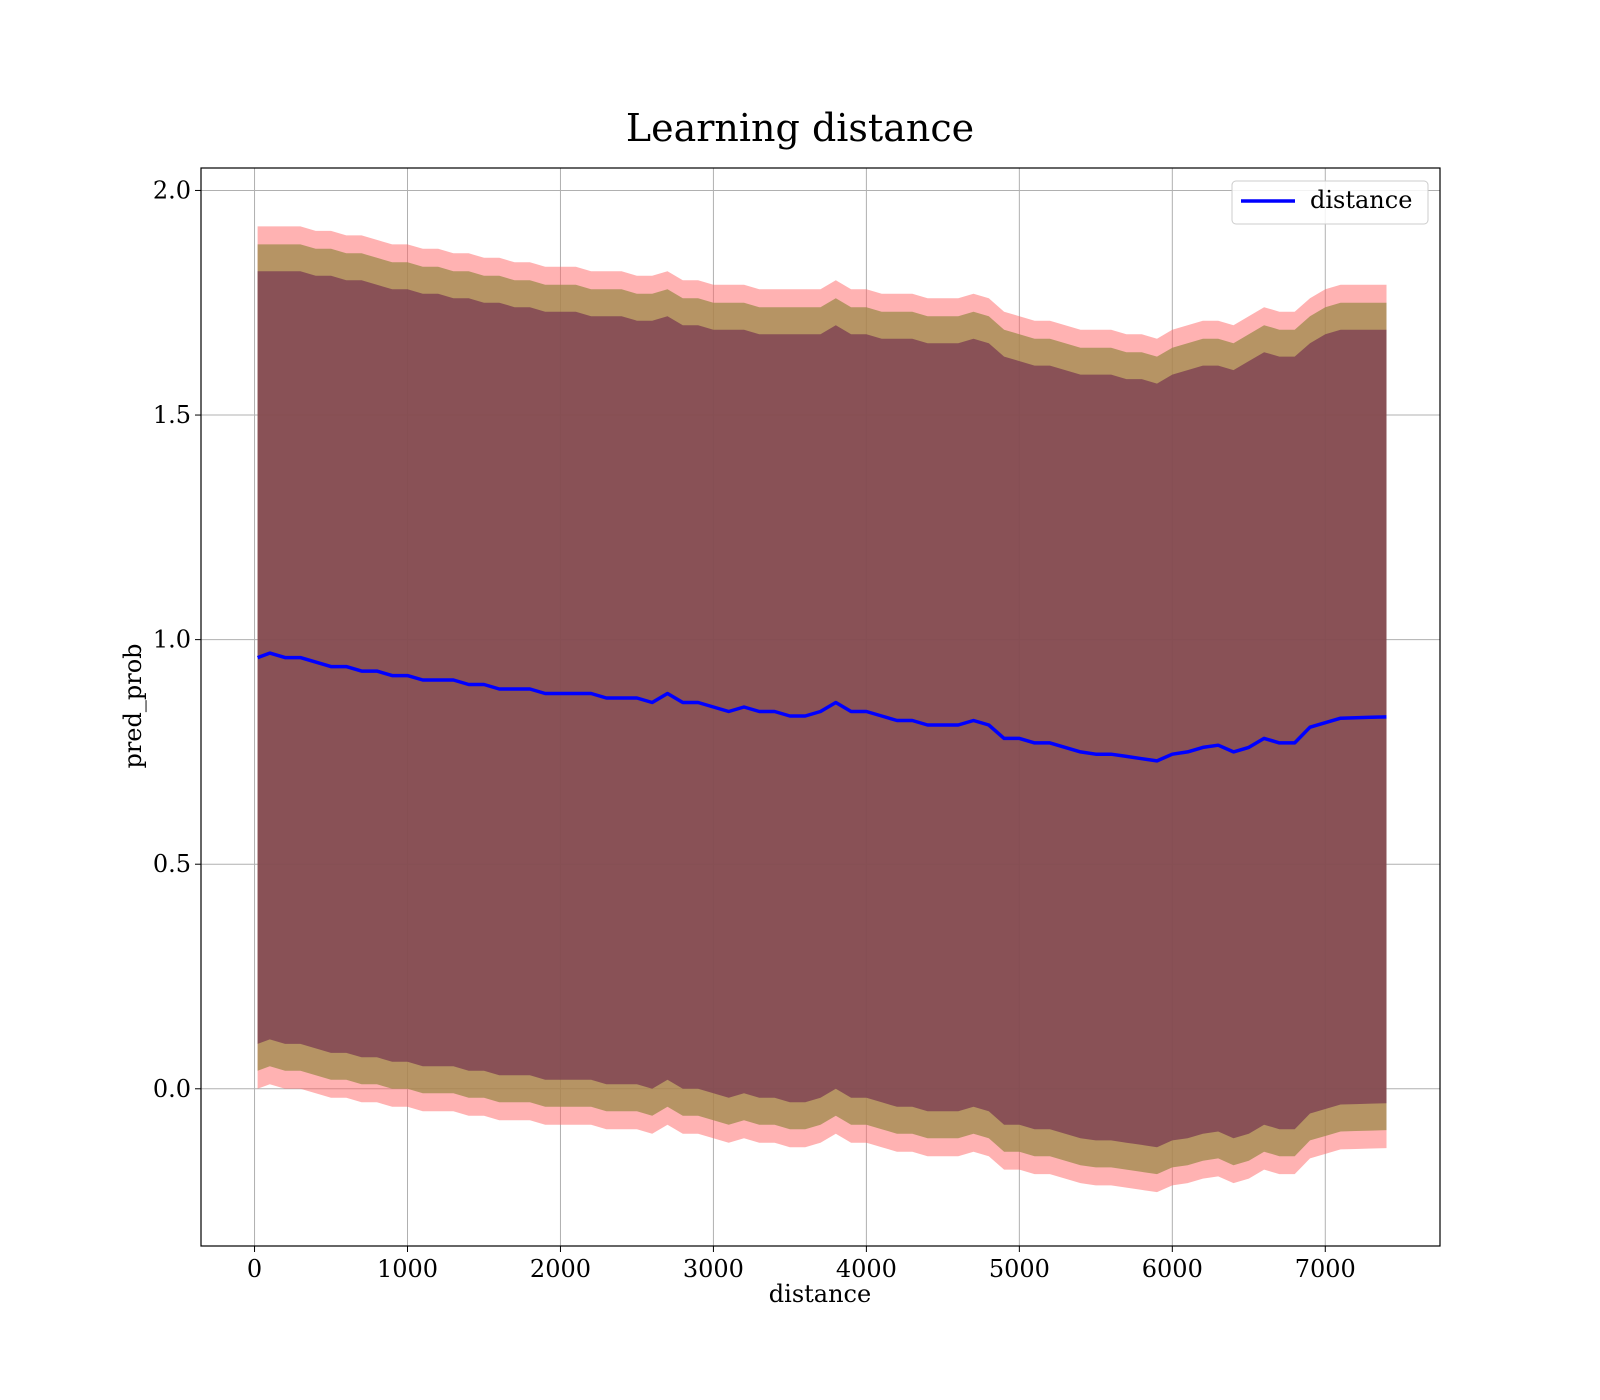 The width and height of the screenshot is (1600, 1400). I want to click on y-tick-label-3: 1.5, so click(172, 415).